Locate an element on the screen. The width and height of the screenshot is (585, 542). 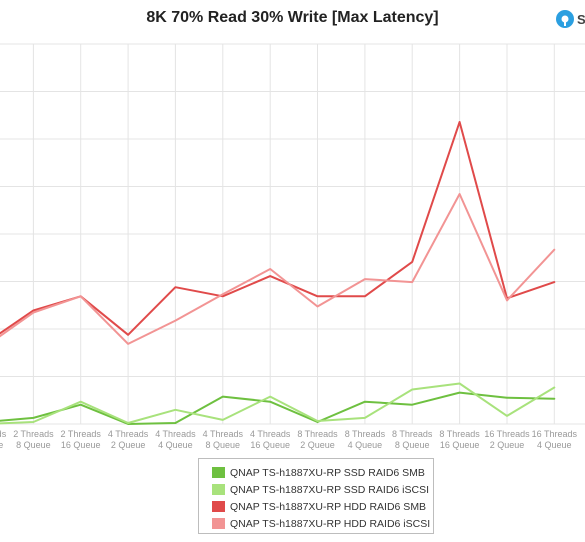
x-tick-label-line: 1 Threads is located at coordinates (3, 434).